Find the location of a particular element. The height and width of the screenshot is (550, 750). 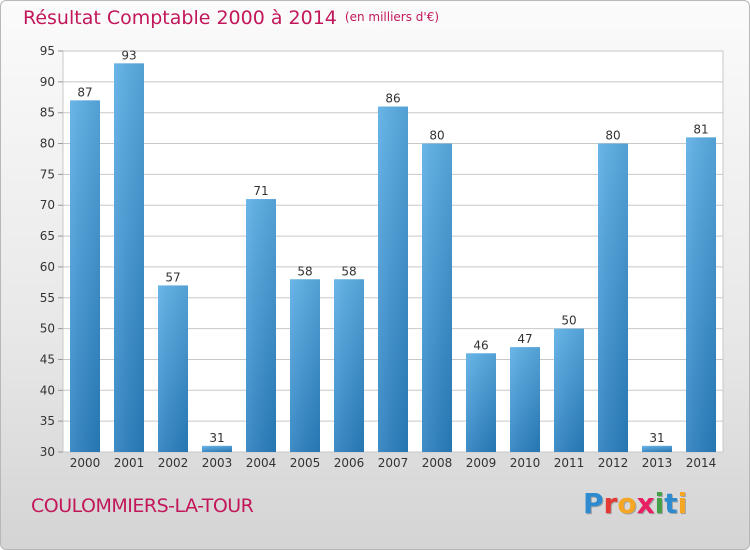

x-tick-label: 2012 is located at coordinates (613, 463).